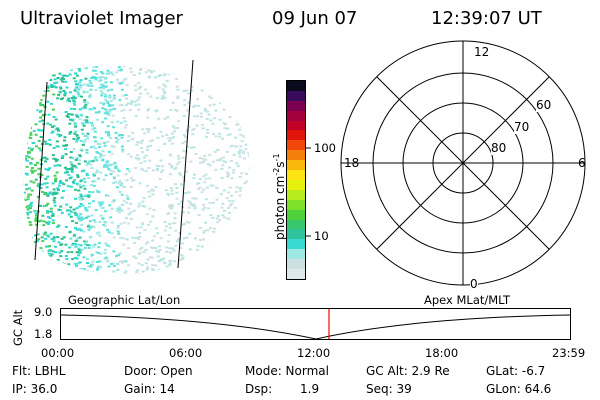  I want to click on colorbar, so click(296, 180).